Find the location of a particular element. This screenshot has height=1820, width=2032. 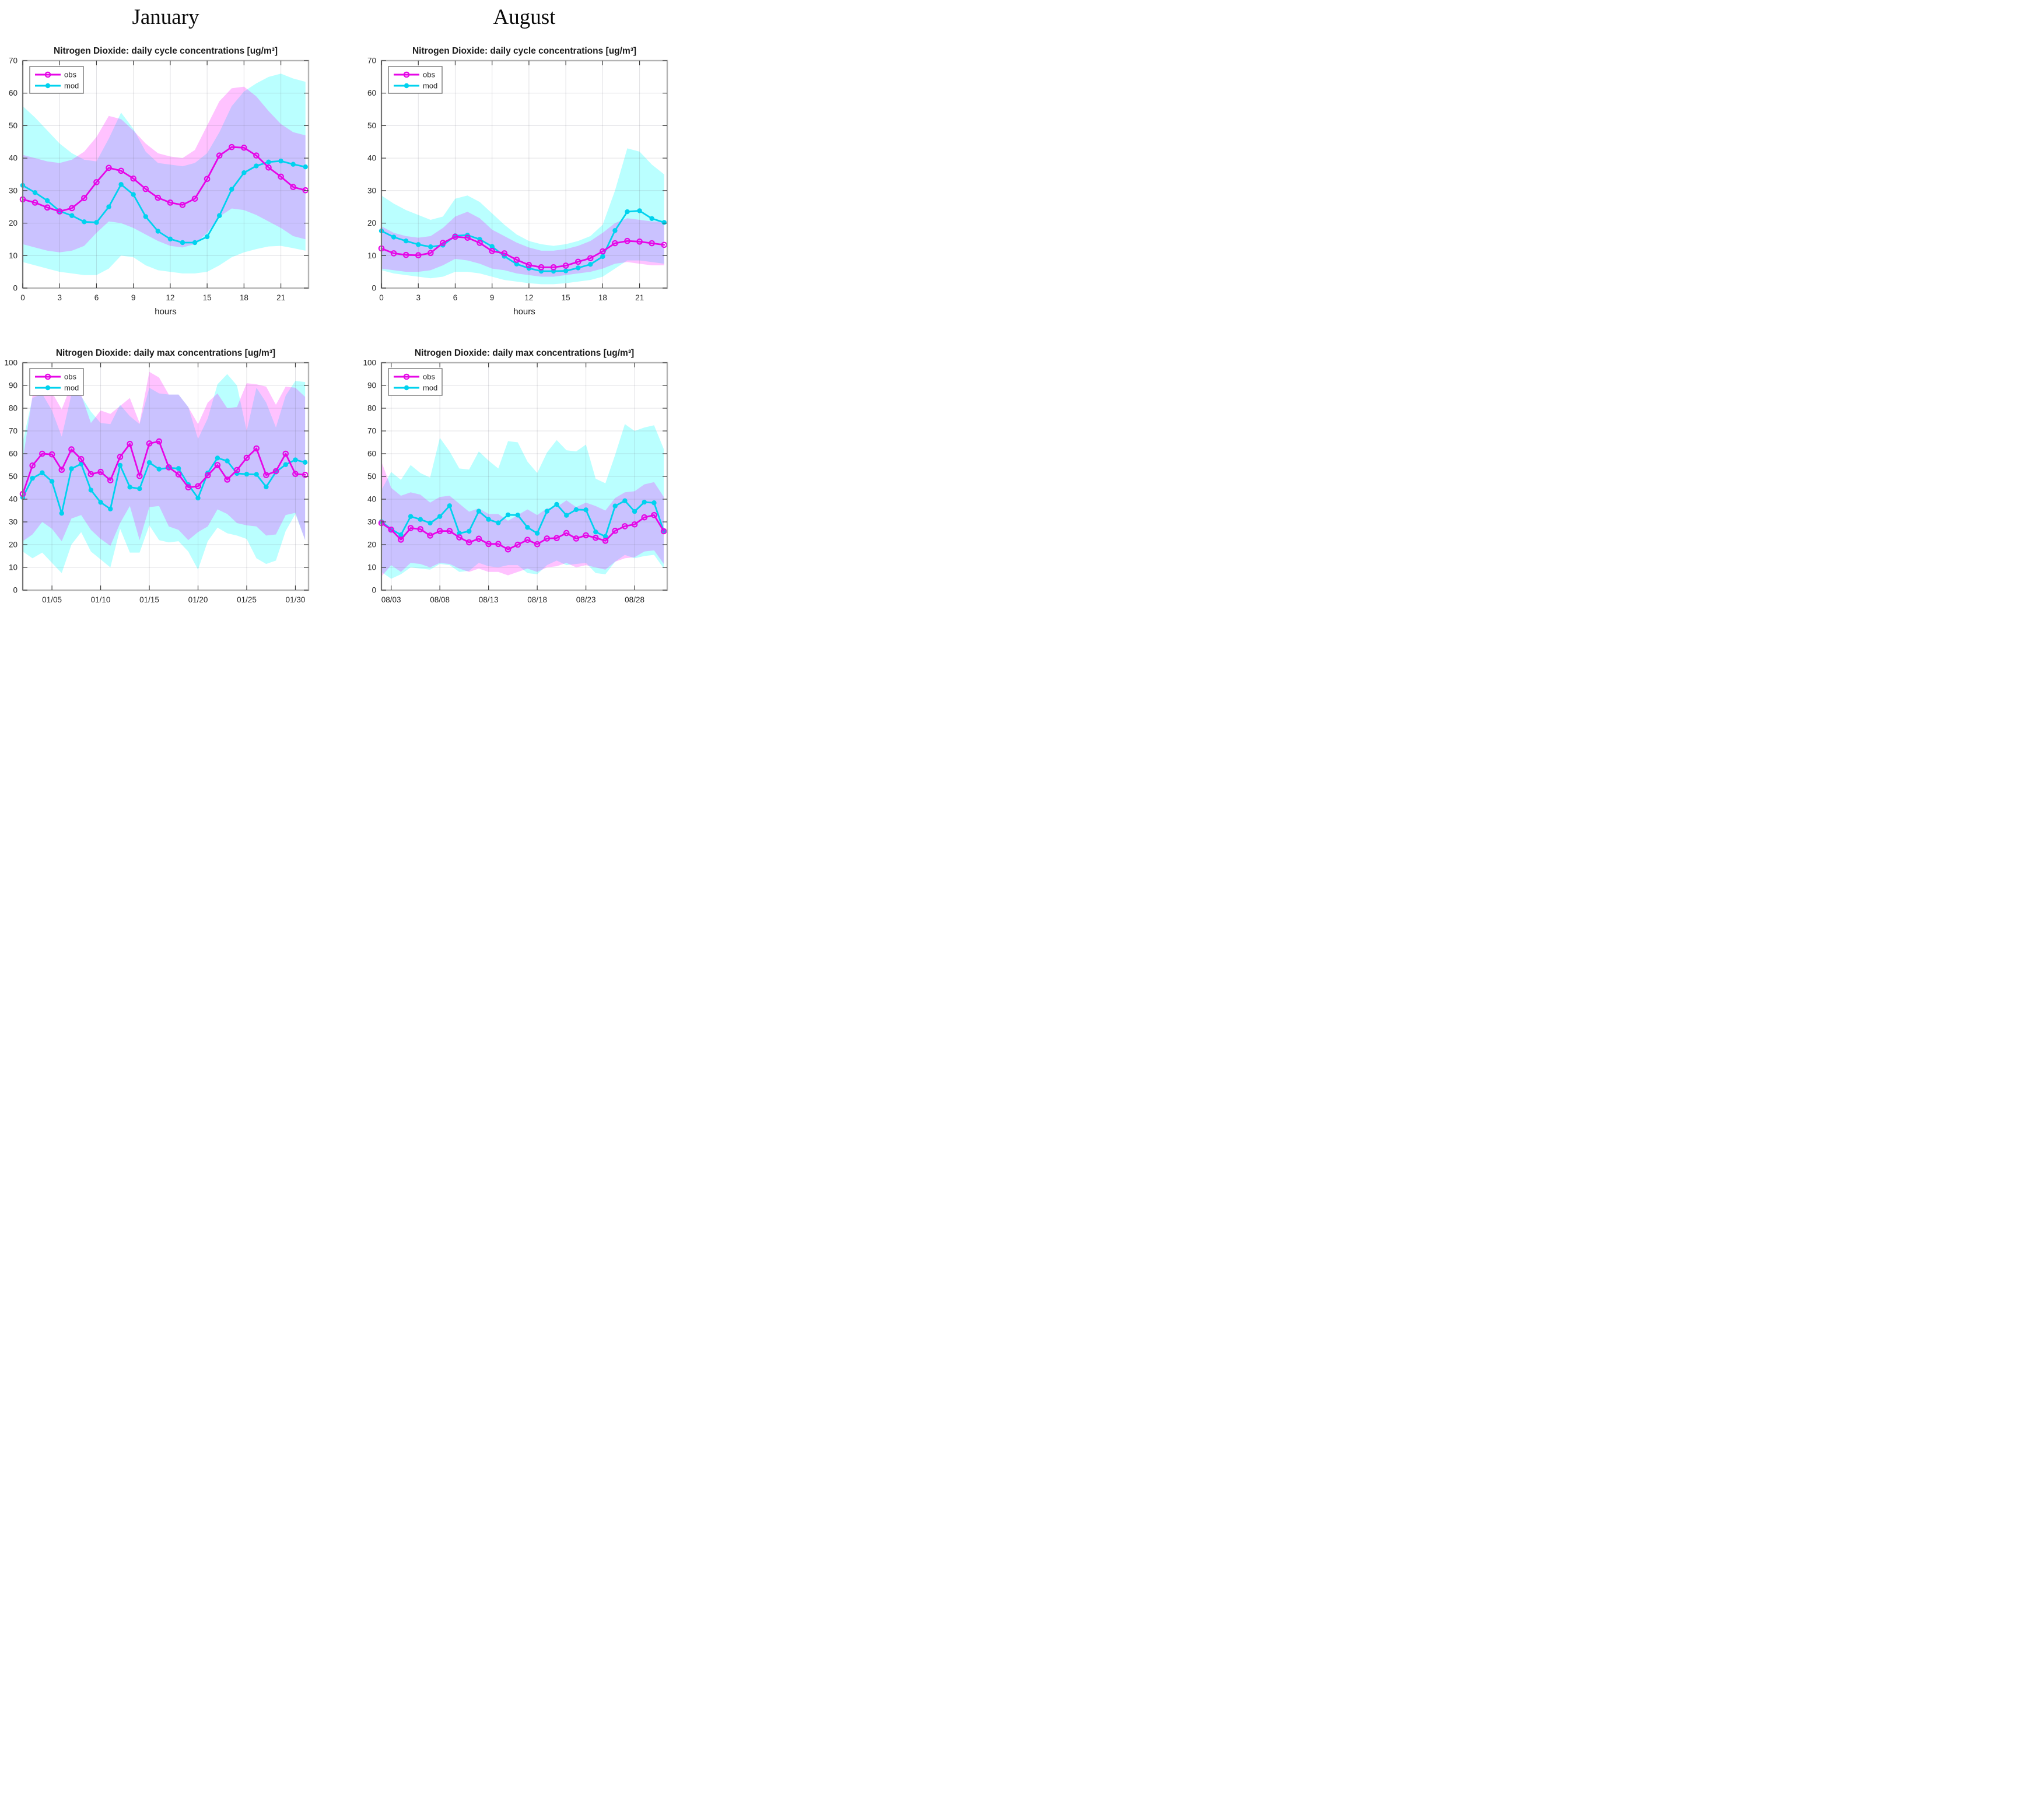

mod-band is located at coordinates (522, 216).